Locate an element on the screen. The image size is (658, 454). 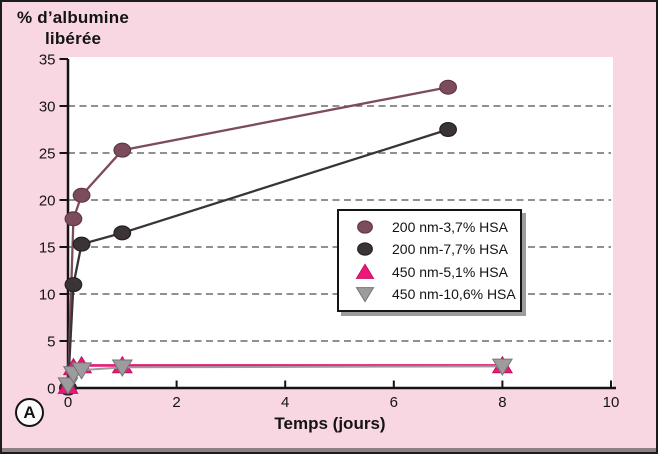
x-tick-label: 6 is located at coordinates (394, 402).